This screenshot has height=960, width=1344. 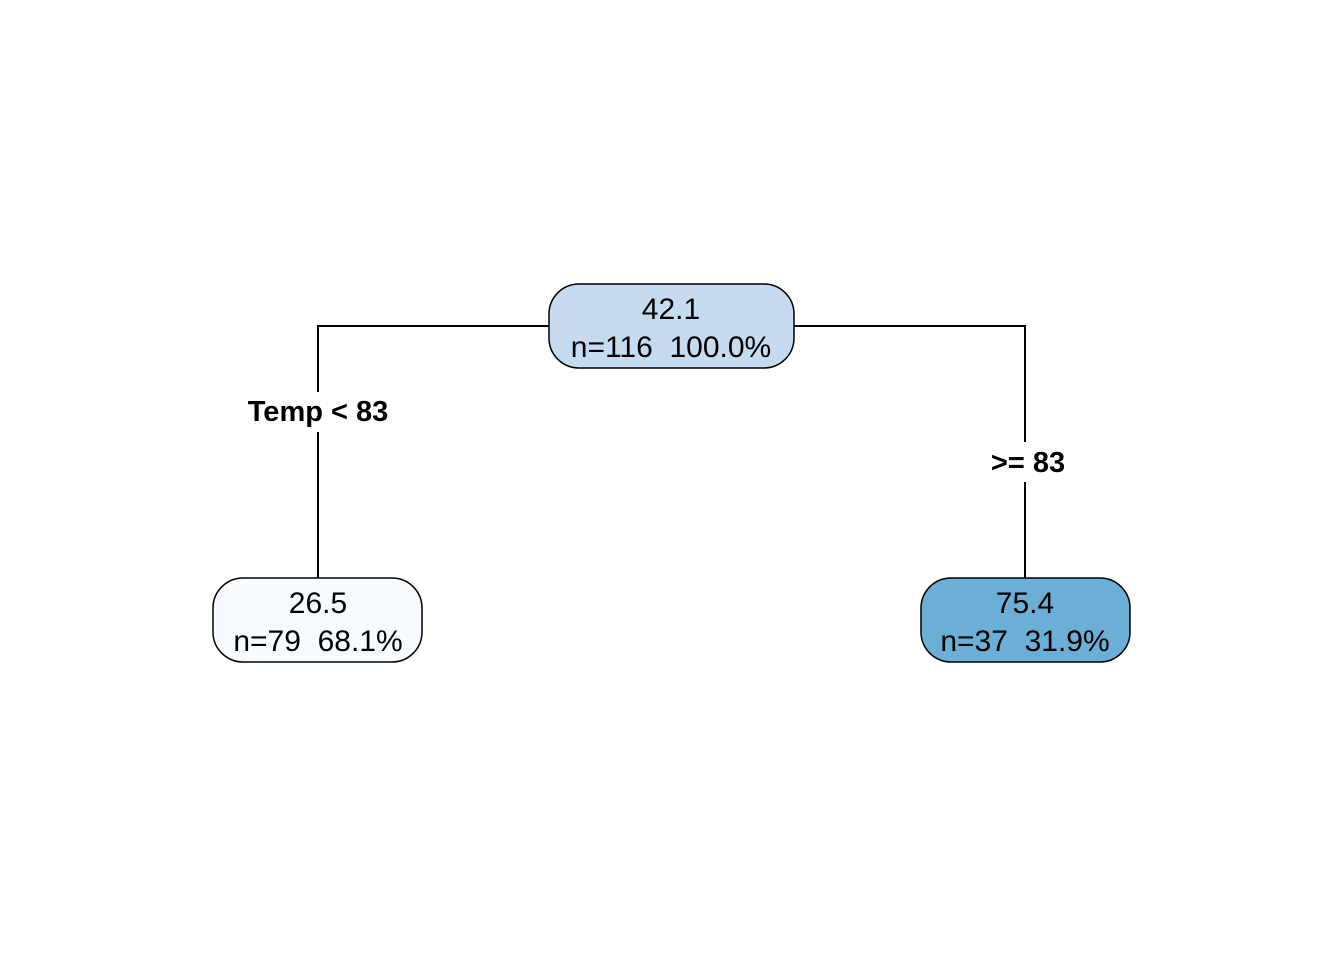 What do you see at coordinates (1024, 641) in the screenshot?
I see `node-stats-right: n=37 31.9%` at bounding box center [1024, 641].